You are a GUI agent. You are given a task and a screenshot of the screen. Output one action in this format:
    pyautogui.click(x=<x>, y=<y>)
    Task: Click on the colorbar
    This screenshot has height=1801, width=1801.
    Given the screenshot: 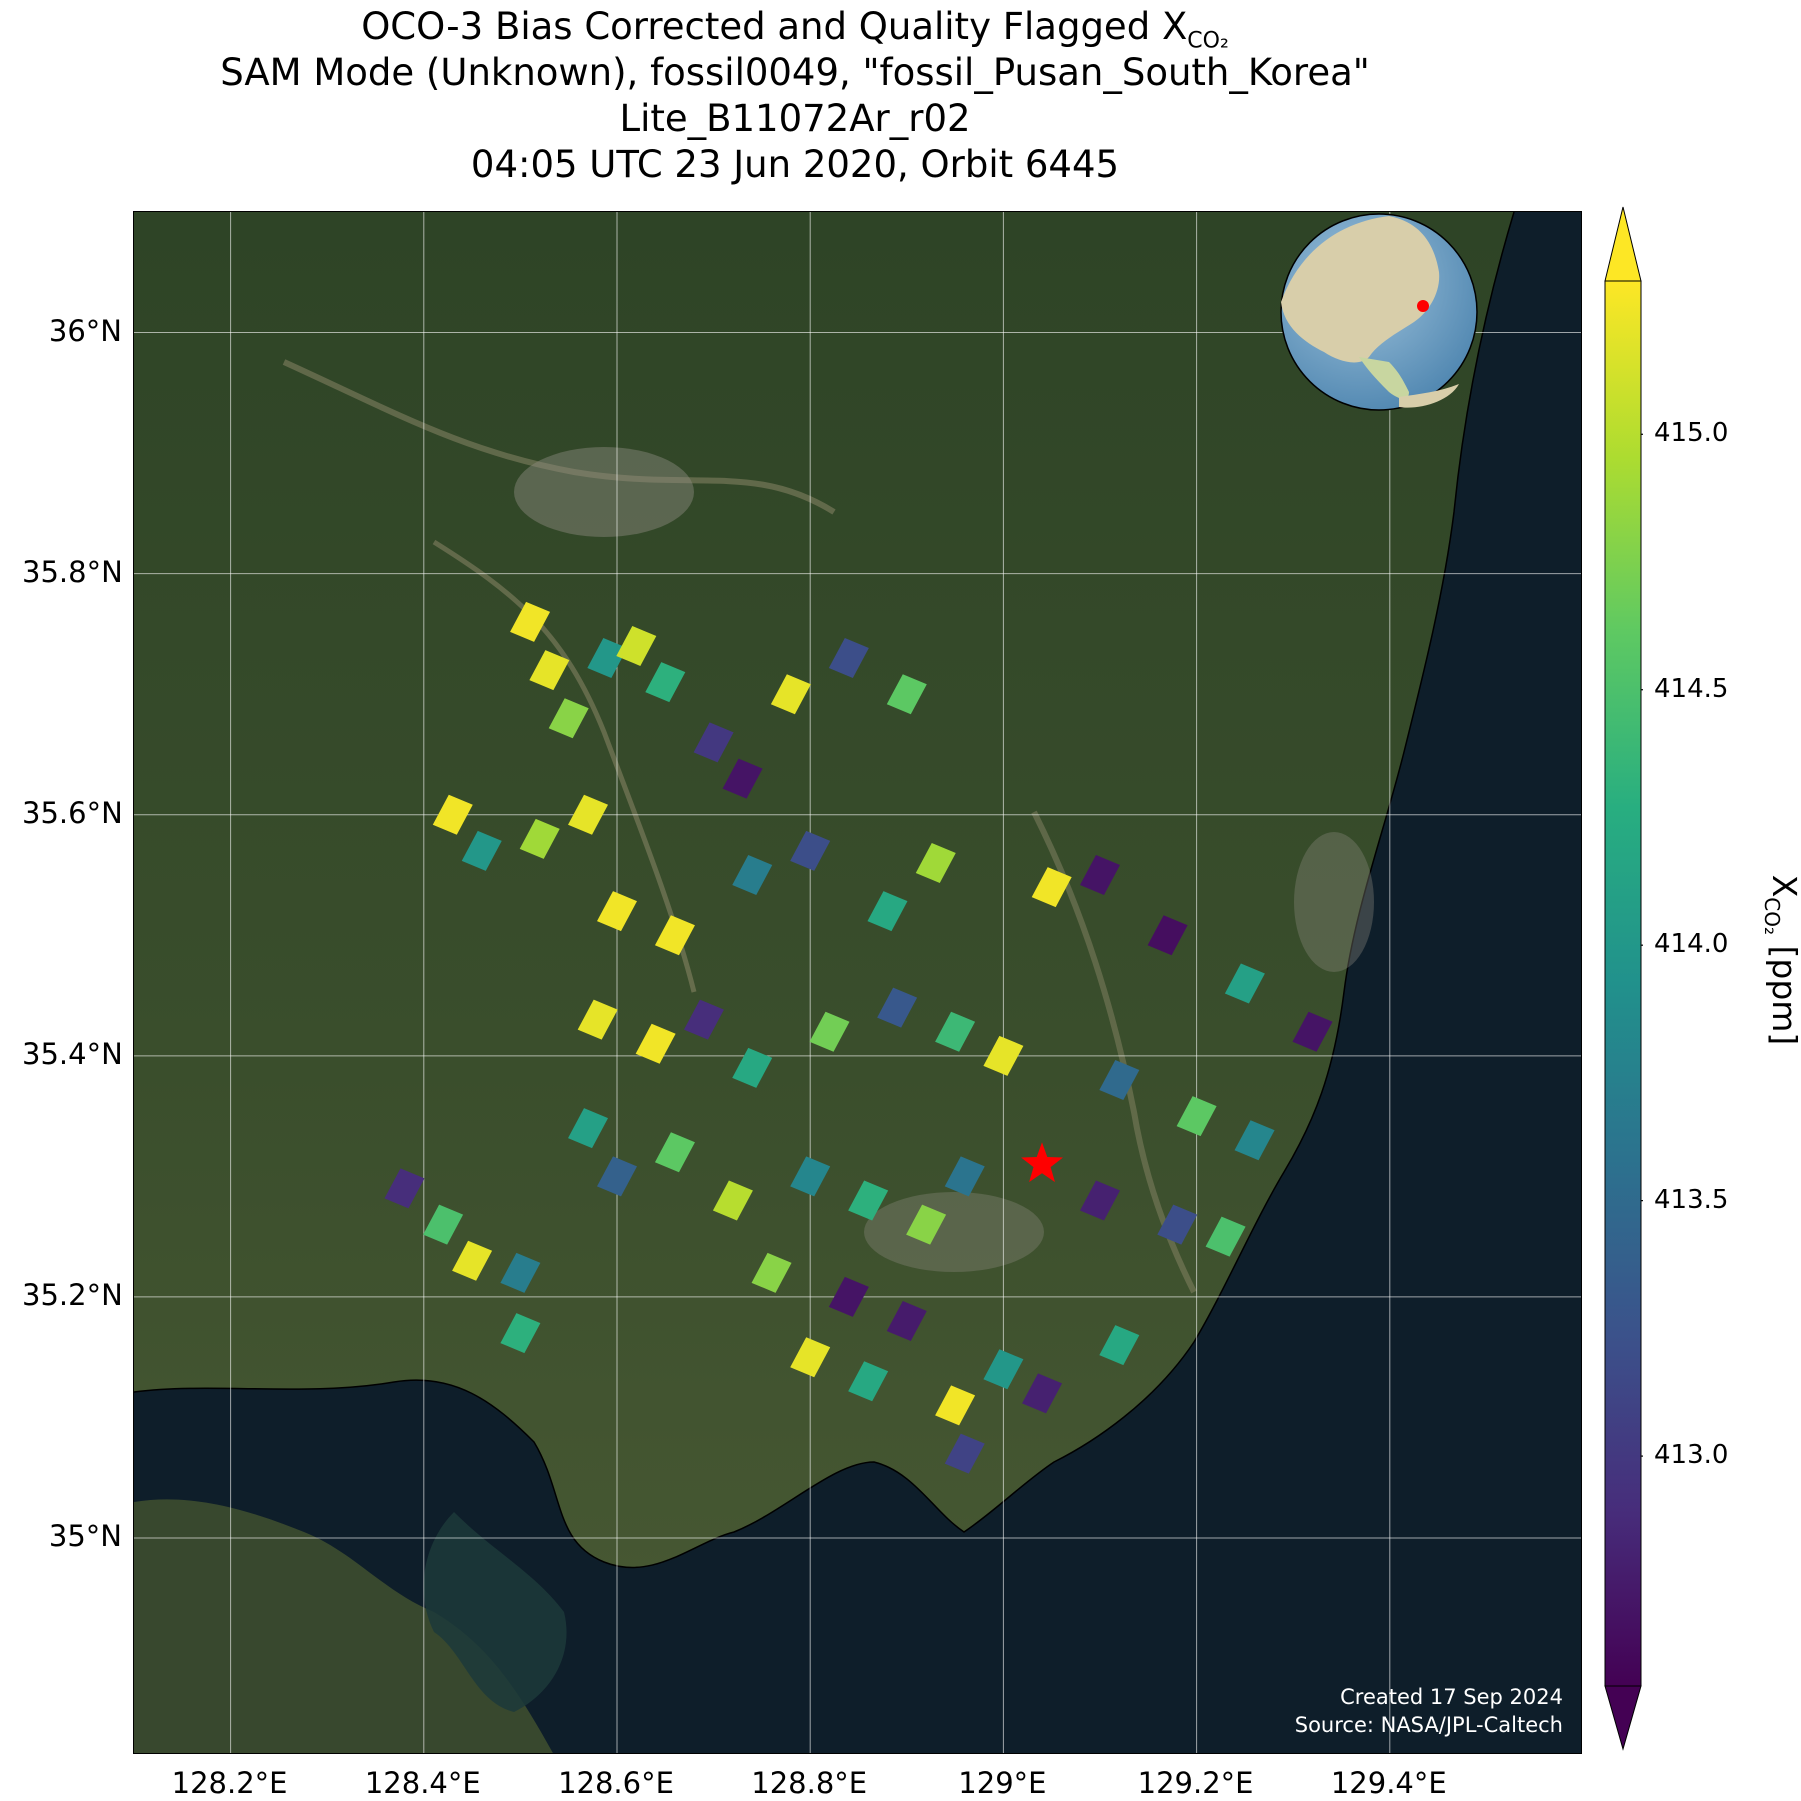 What is the action you would take?
    pyautogui.click(x=1623, y=978)
    